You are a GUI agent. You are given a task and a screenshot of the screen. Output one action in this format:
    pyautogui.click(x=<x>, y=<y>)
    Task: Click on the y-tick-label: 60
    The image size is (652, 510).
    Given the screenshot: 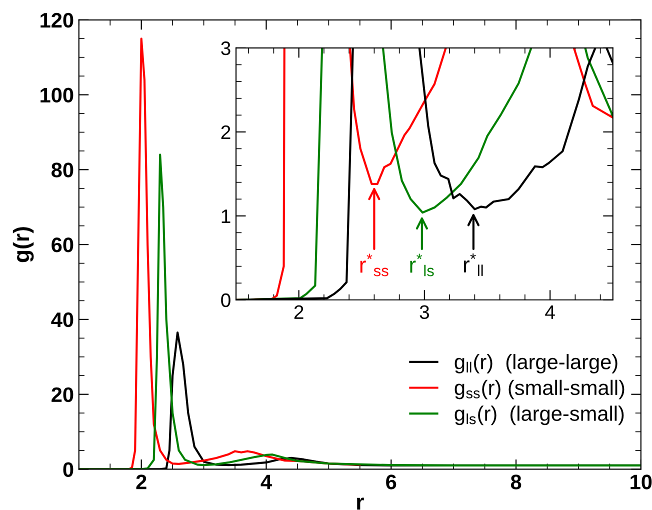 What is the action you would take?
    pyautogui.click(x=63, y=245)
    